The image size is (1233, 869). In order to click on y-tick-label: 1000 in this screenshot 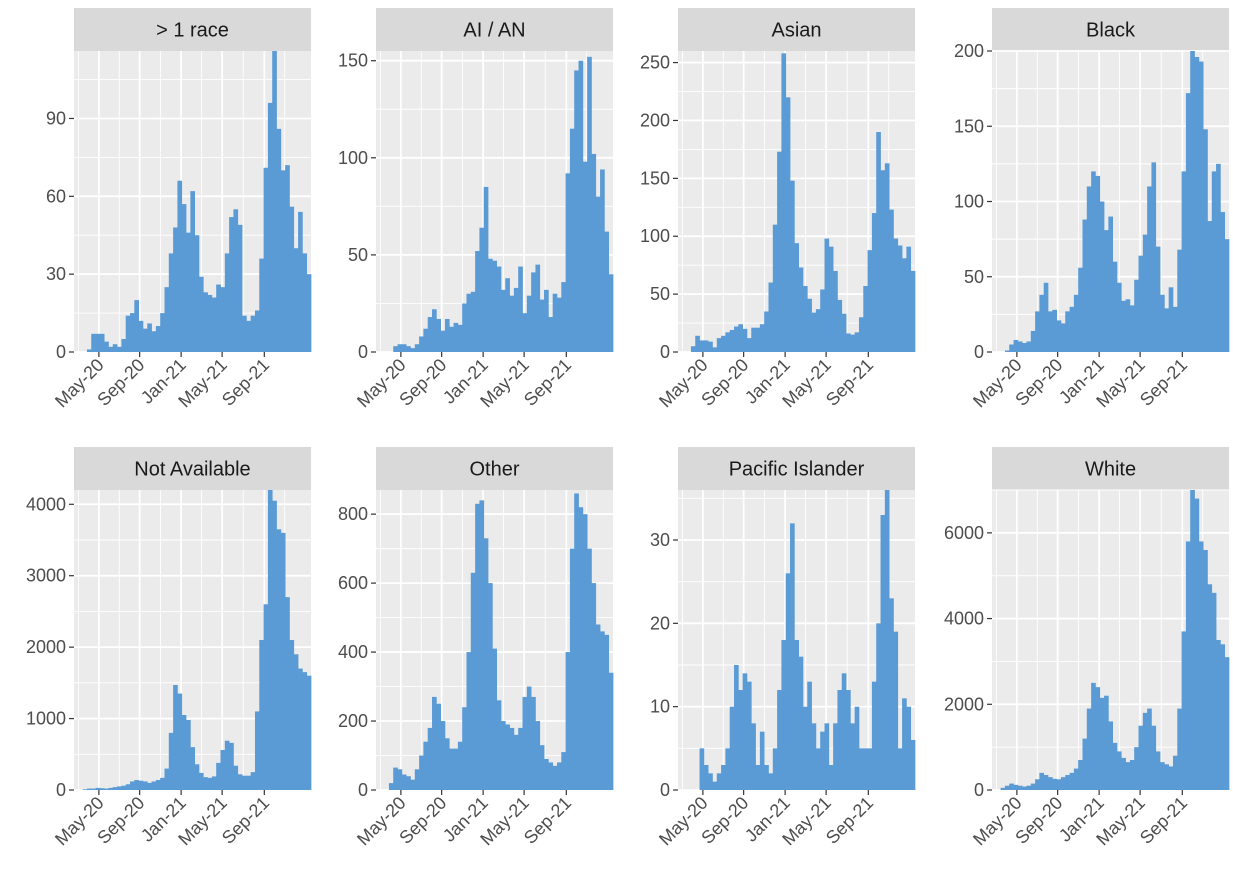, I will do `click(46, 719)`.